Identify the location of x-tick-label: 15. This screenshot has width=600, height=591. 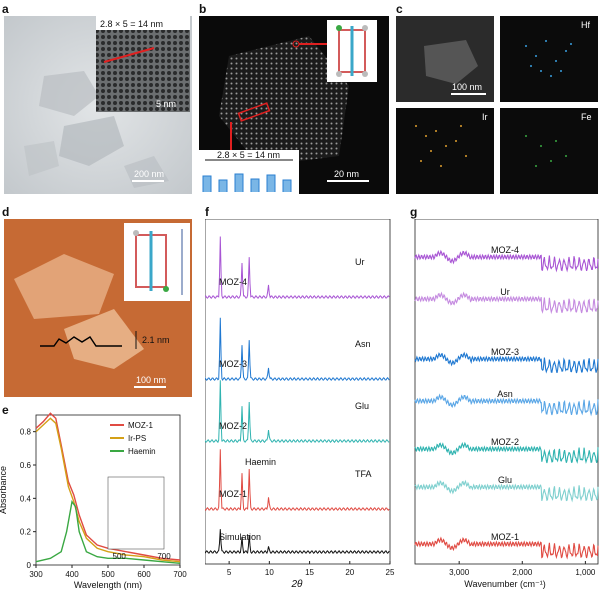
(309, 572).